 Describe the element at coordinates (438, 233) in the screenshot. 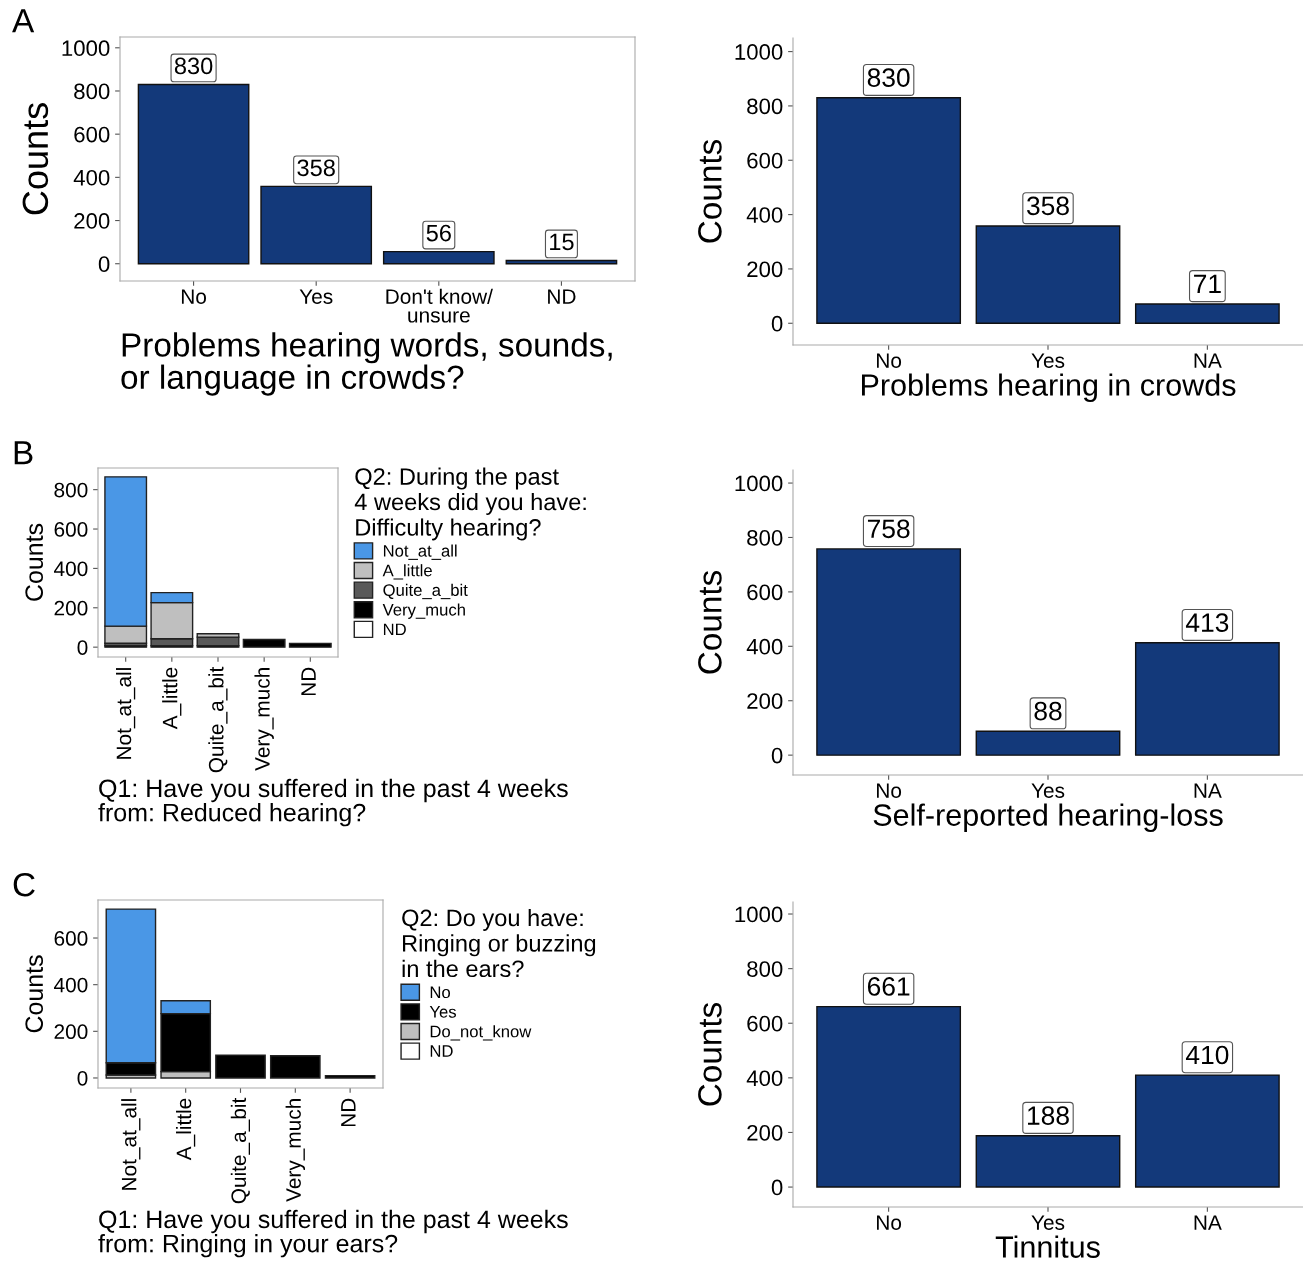

I see `data-label: 56` at that location.